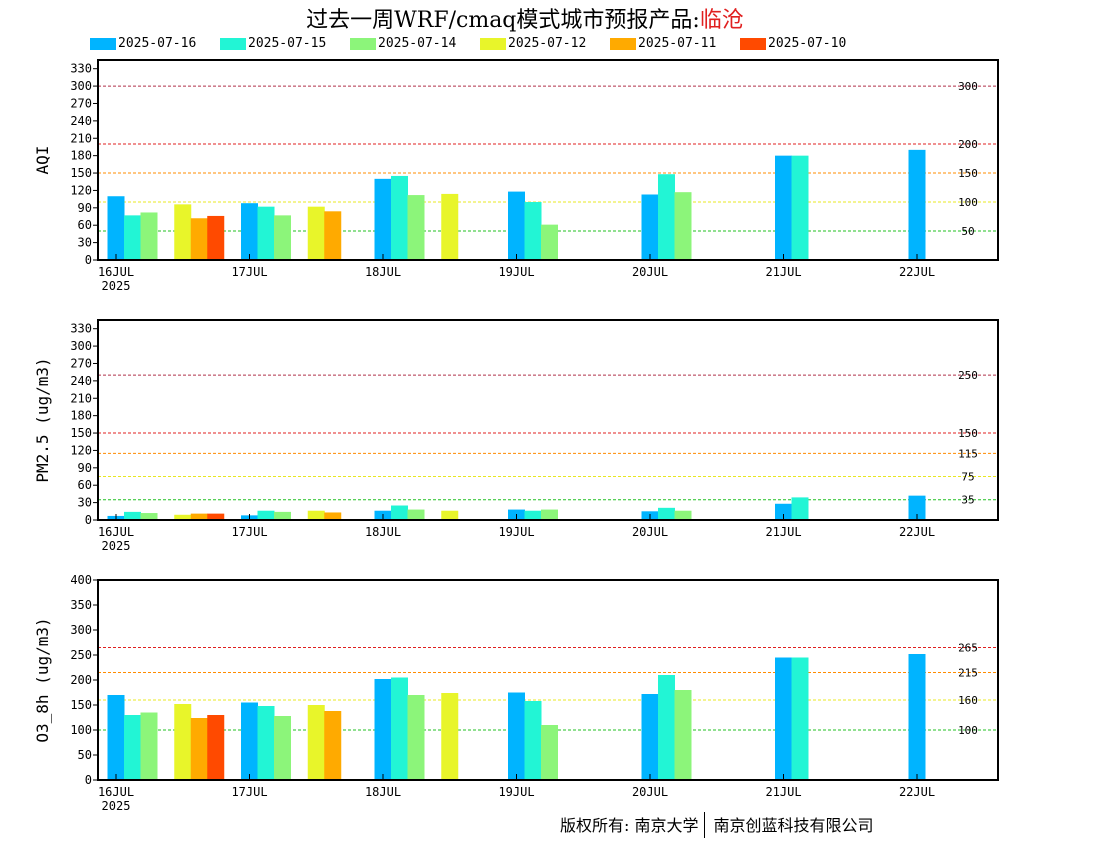 The image size is (1100, 850). Describe the element at coordinates (968, 86) in the screenshot. I see `threshold-label: 300` at that location.